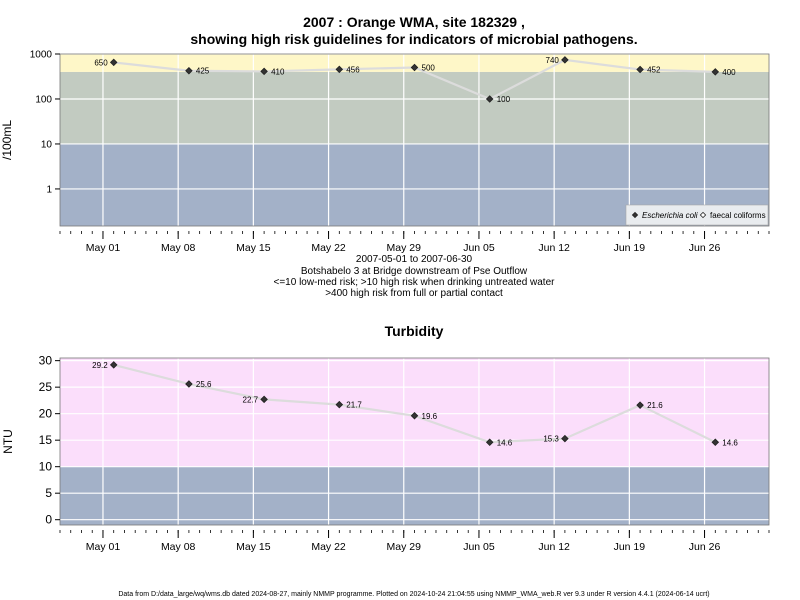 The image size is (800, 600). What do you see at coordinates (553, 60) in the screenshot?
I see `data-label: 740` at bounding box center [553, 60].